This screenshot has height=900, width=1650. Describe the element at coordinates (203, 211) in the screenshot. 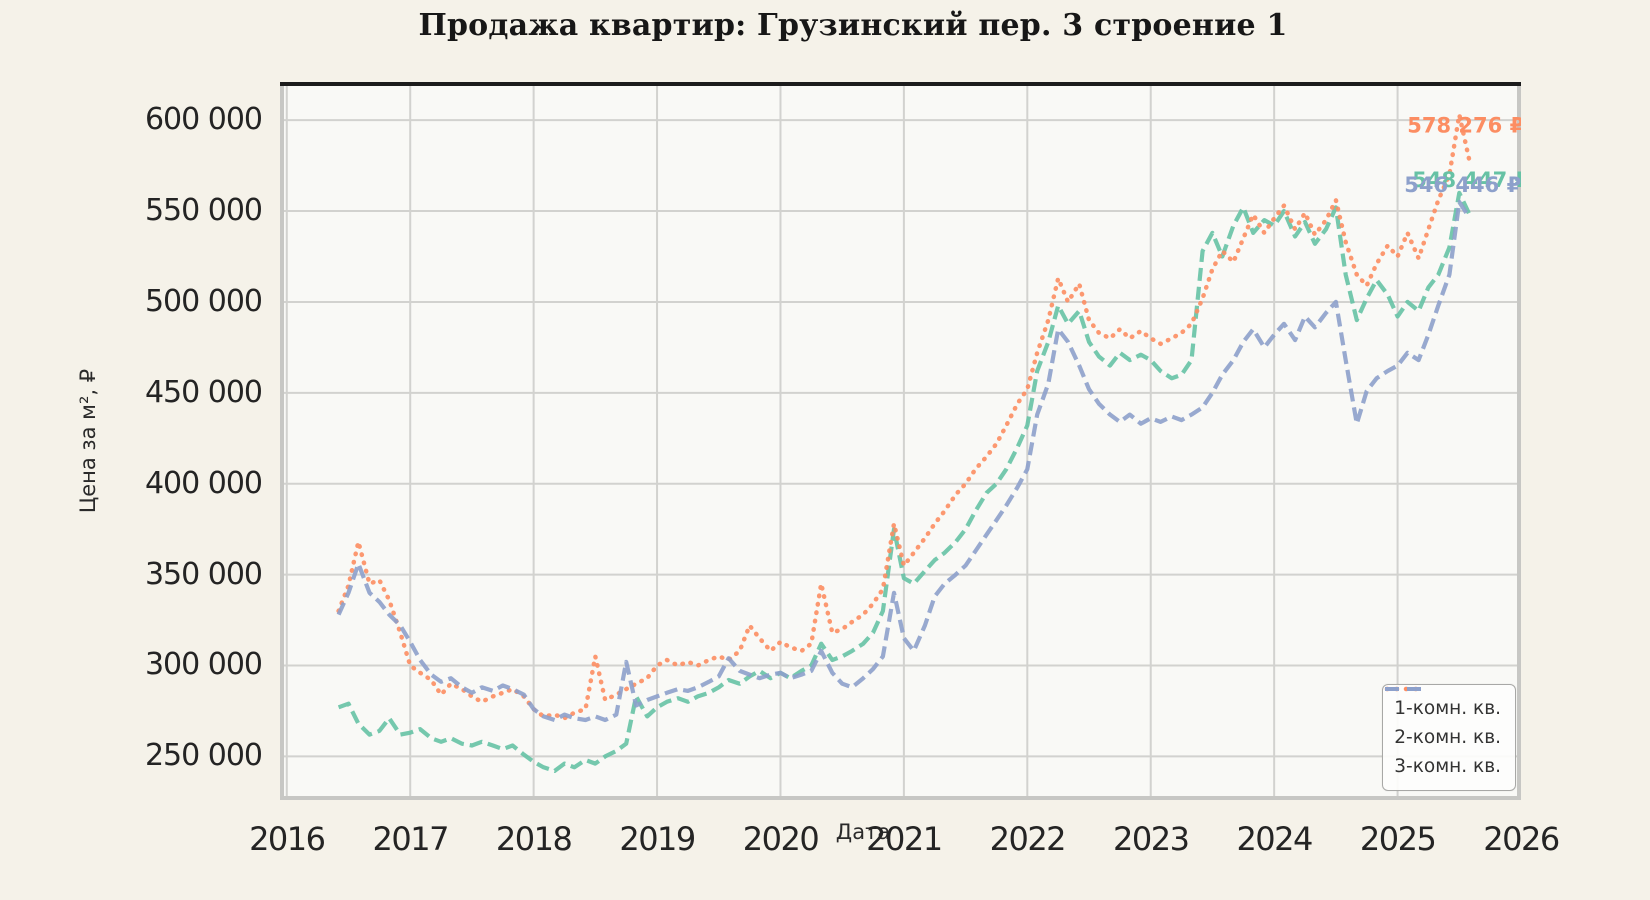

I see `y-tick-label-550000: 550 000` at that location.